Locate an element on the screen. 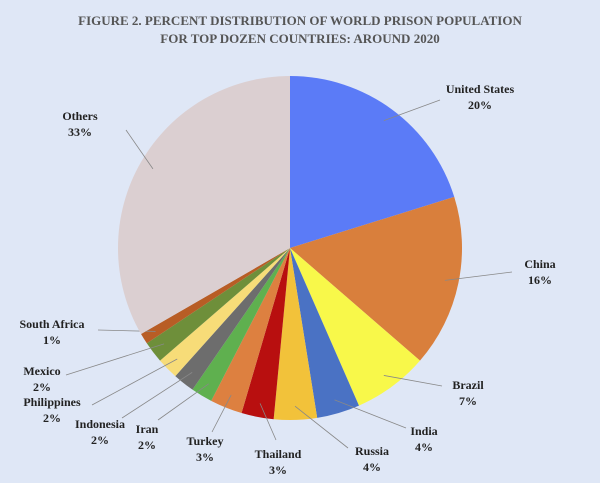 The height and width of the screenshot is (483, 600). slice-label: Brazil is located at coordinates (468, 385).